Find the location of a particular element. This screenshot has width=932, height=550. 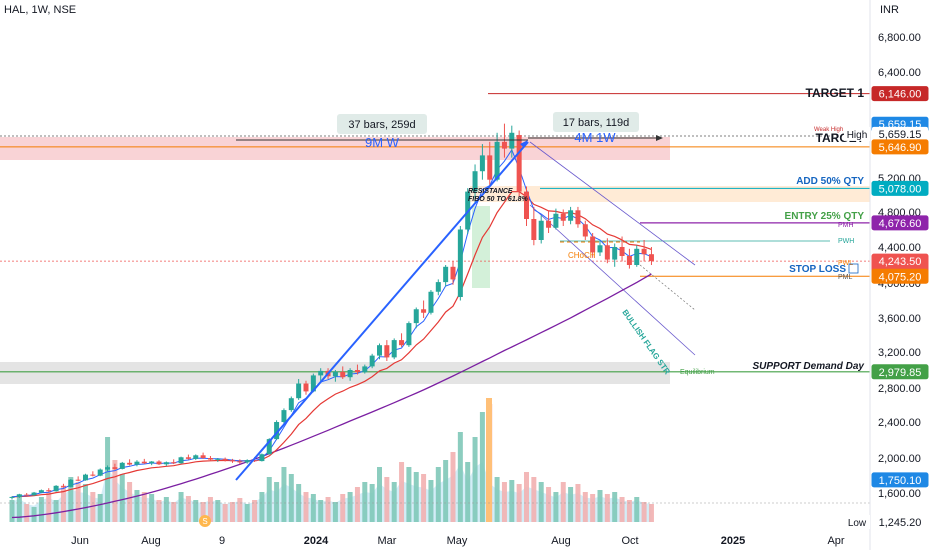

bars-left-tag-box is located at coordinates (382, 124).